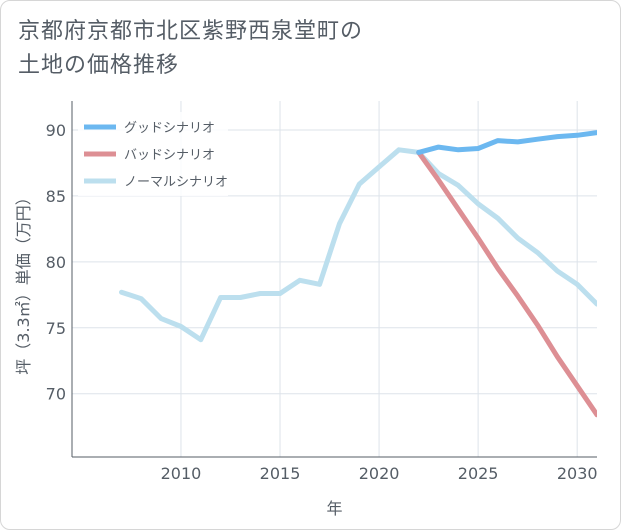  I want to click on x-tick-label-2030: 2030, so click(577, 473).